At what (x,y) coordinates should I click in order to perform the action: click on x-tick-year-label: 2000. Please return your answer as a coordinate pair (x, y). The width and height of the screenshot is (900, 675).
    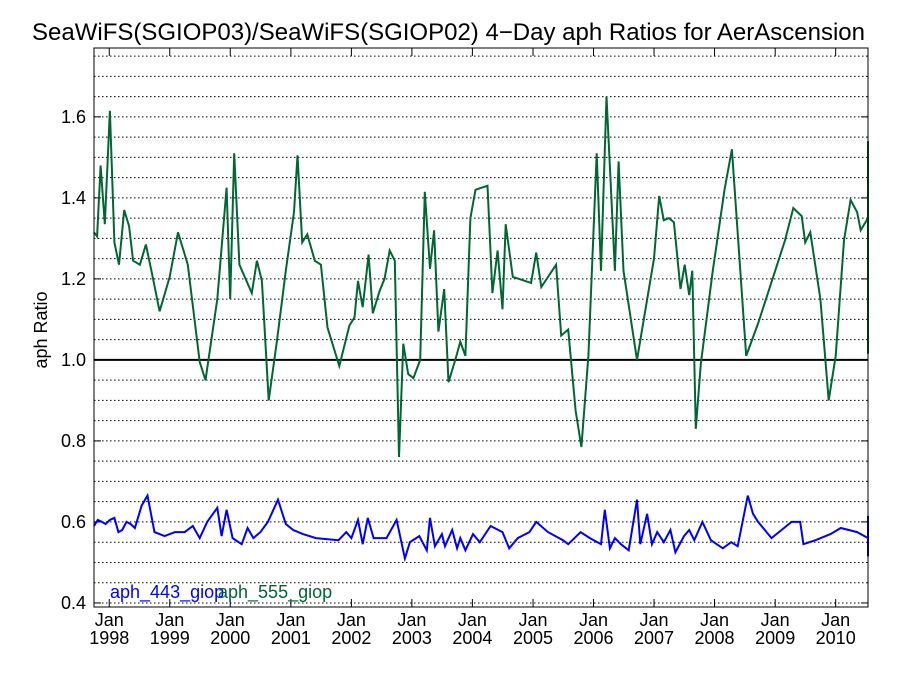
    Looking at the image, I should click on (230, 638).